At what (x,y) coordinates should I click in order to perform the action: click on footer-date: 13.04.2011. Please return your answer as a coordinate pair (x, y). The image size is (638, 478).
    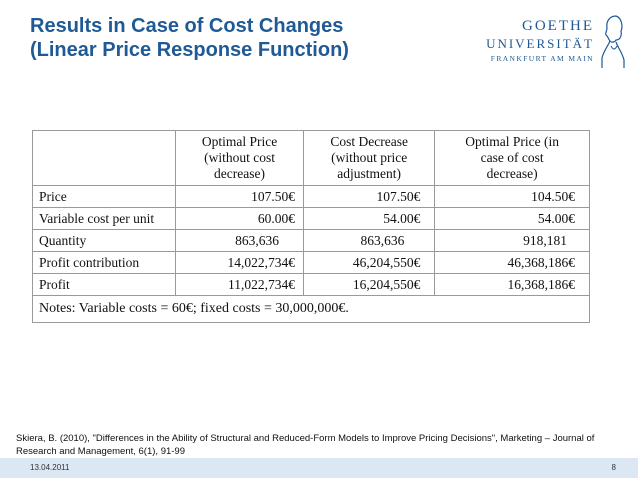
    Looking at the image, I should click on (50, 467).